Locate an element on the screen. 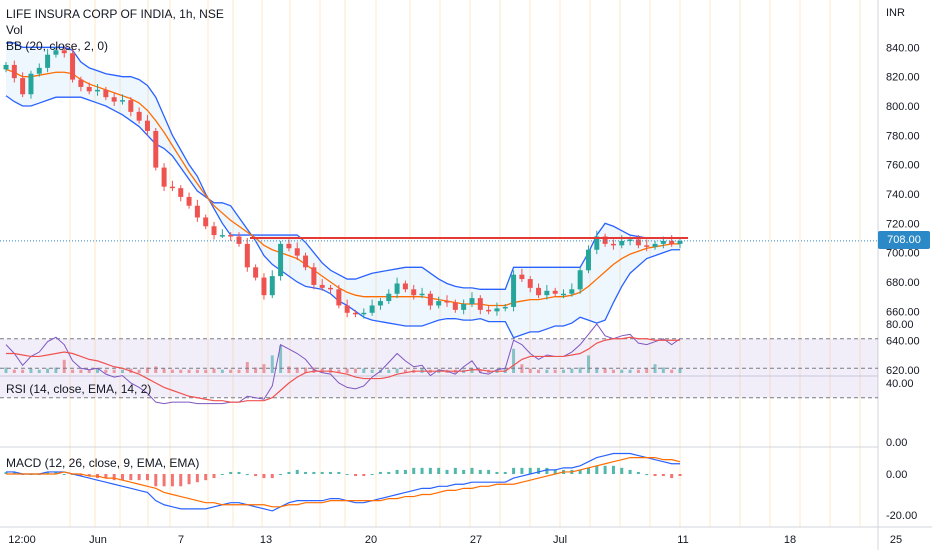 The image size is (932, 550). macd-tick-label: 0.00 is located at coordinates (896, 475).